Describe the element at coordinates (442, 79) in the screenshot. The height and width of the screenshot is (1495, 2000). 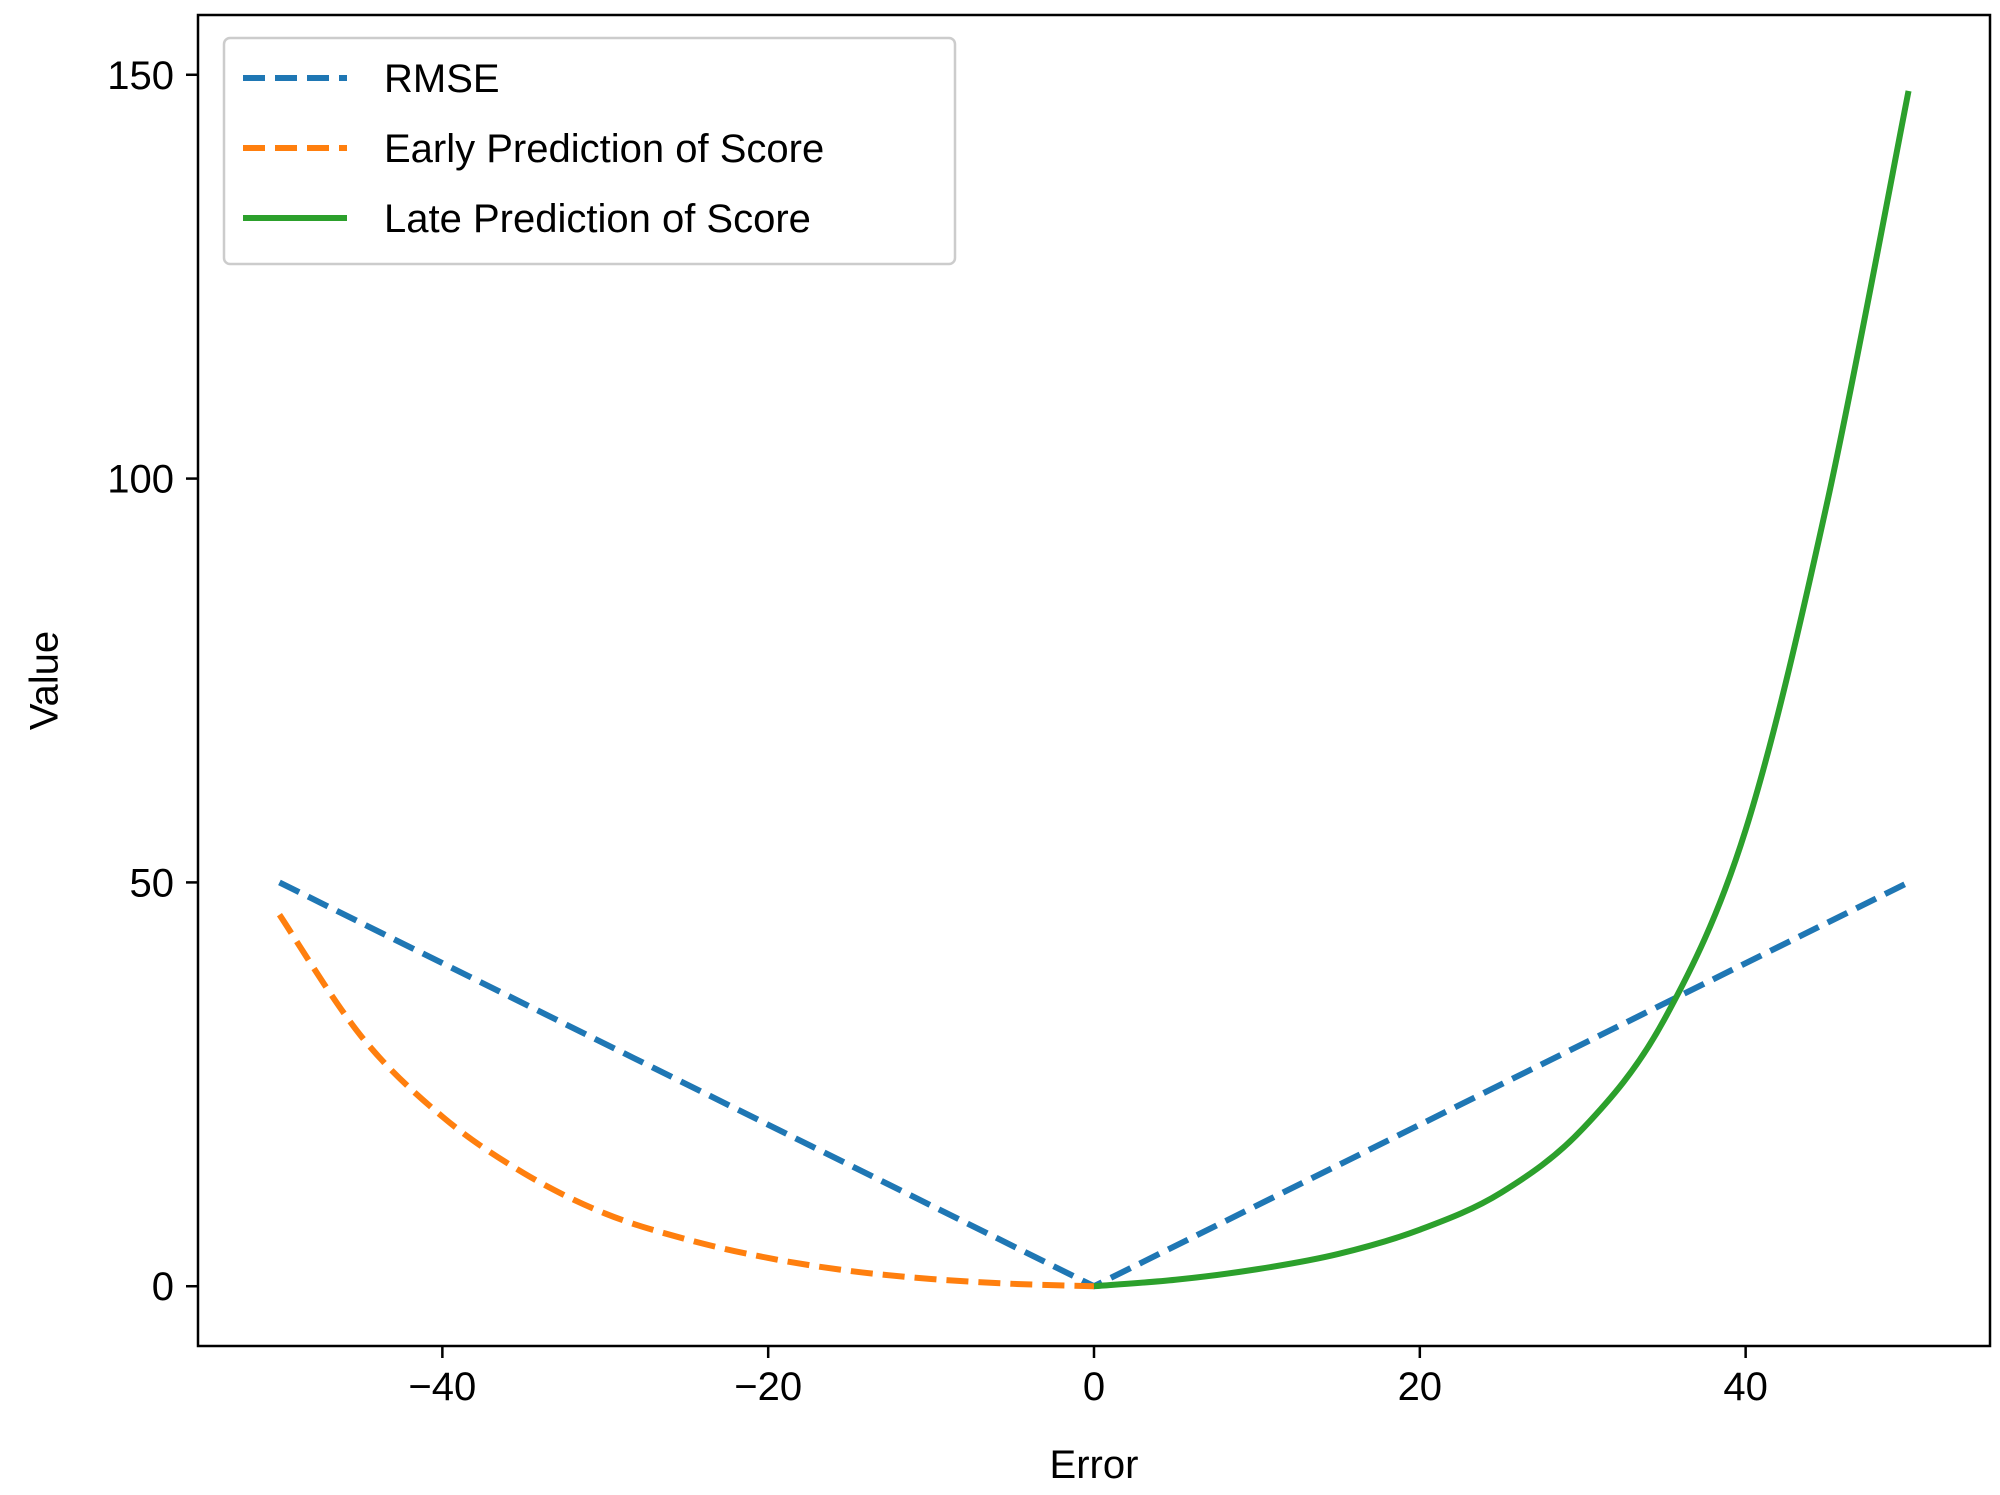
I see `legend-label: RMSE` at that location.